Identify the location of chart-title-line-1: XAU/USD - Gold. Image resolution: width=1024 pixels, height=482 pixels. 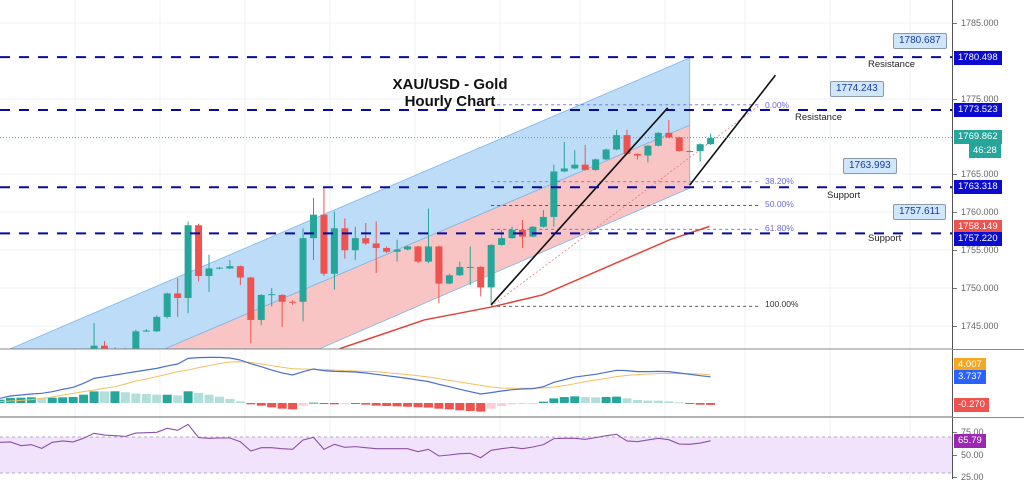
(450, 84).